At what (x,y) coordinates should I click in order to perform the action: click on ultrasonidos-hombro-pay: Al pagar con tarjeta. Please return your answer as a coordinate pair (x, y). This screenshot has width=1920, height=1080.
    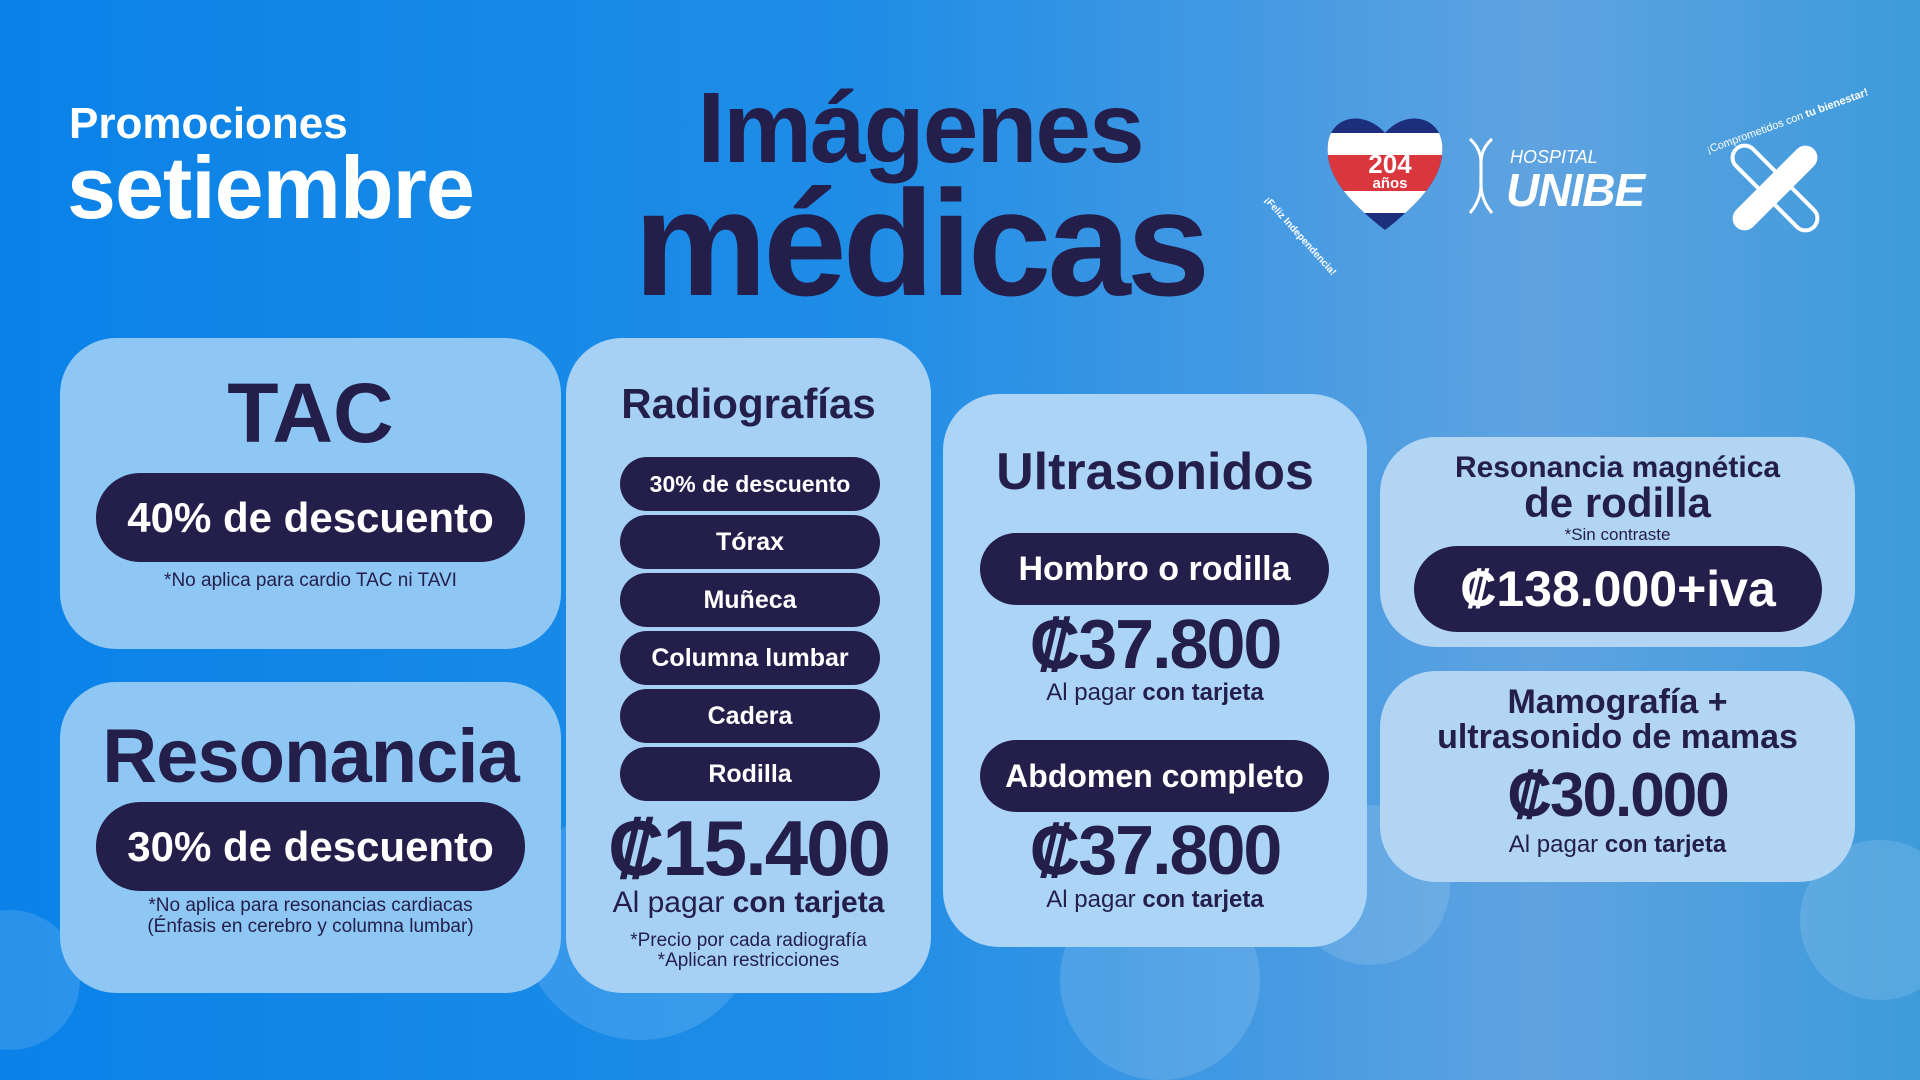
    Looking at the image, I should click on (1155, 693).